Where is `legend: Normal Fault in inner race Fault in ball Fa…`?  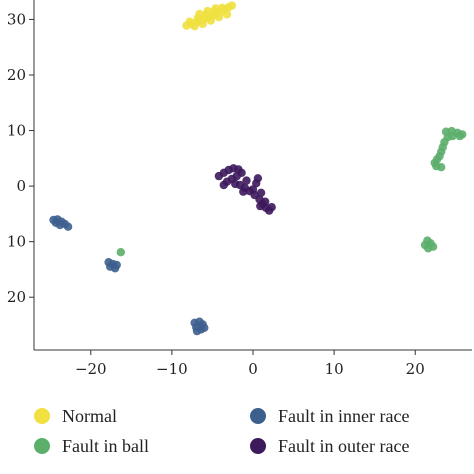 legend: Normal Fault in inner race Fault in ball Fa… is located at coordinates (221, 431).